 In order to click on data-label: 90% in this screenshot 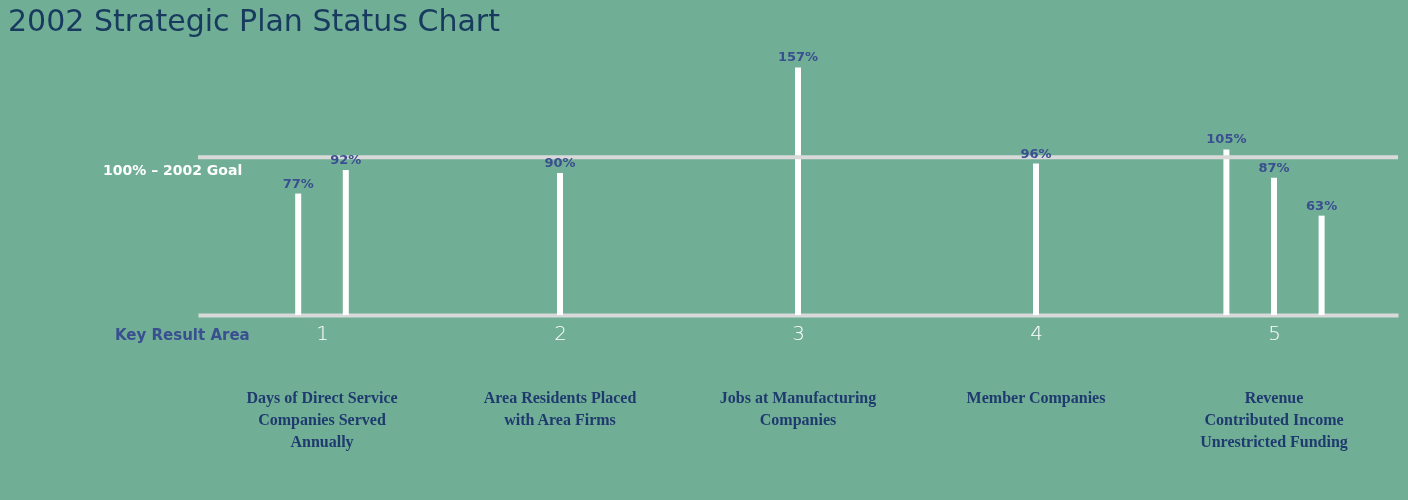, I will do `click(560, 163)`.